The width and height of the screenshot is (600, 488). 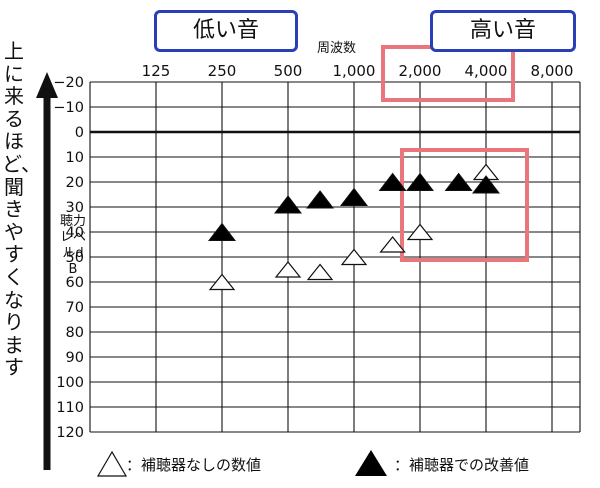 I want to click on legend-open: ：補聴器なしの数値, so click(x=179, y=464).